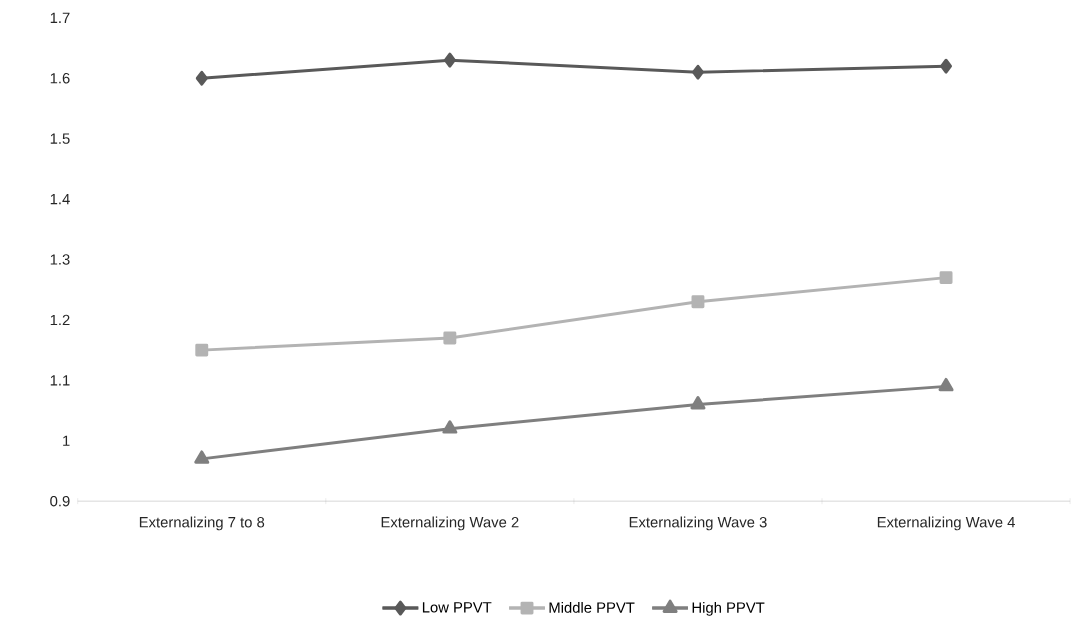 This screenshot has height=623, width=1084. Describe the element at coordinates (457, 607) in the screenshot. I see `legend-label: Low PPVT` at that location.